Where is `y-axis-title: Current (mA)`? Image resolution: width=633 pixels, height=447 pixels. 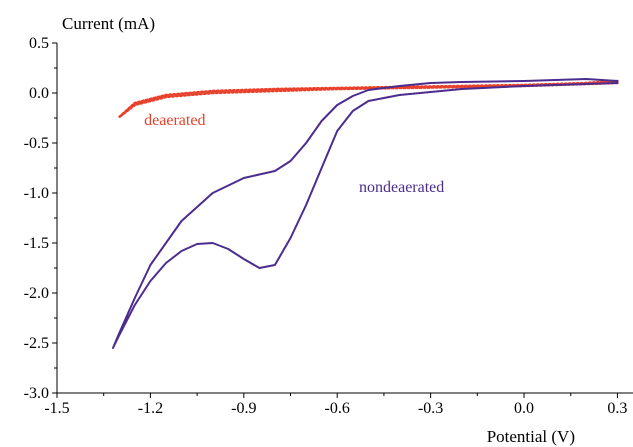
y-axis-title: Current (mA) is located at coordinates (108, 23).